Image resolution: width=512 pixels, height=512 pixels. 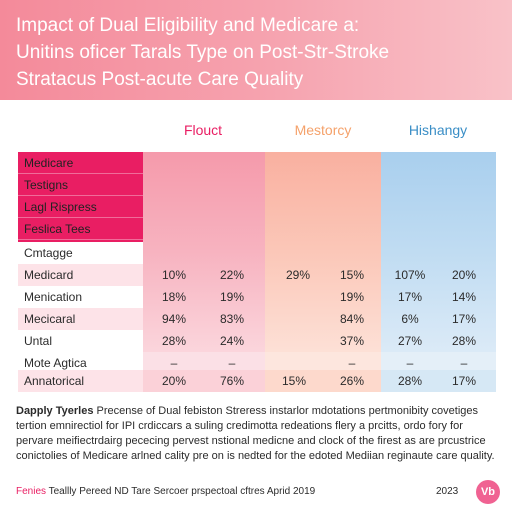 I want to click on table-cell: 107%, so click(x=410, y=275).